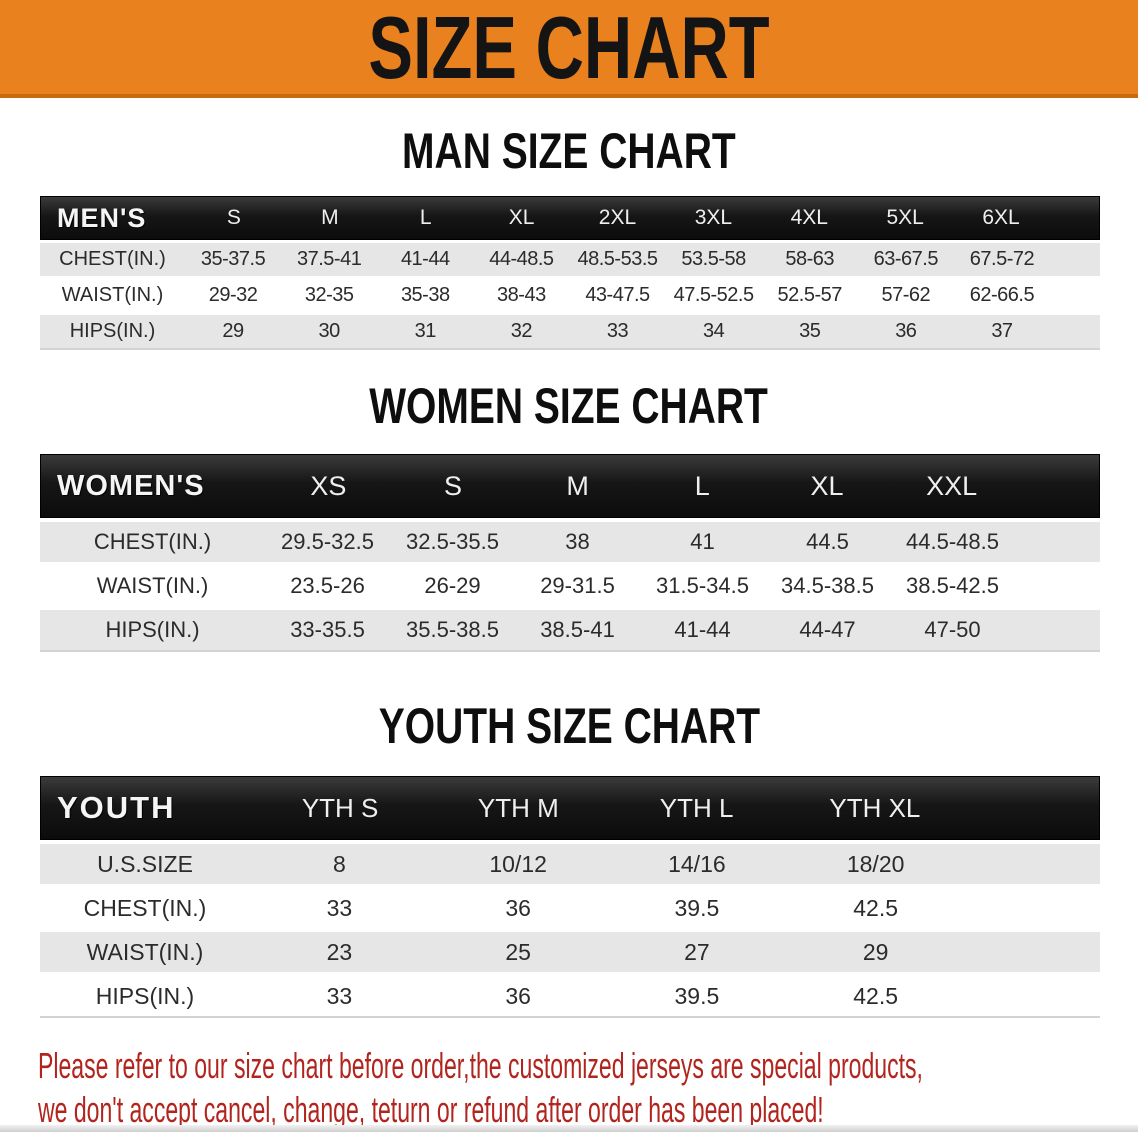 This screenshot has height=1140, width=1138. I want to click on value-cell: 38, so click(577, 541).